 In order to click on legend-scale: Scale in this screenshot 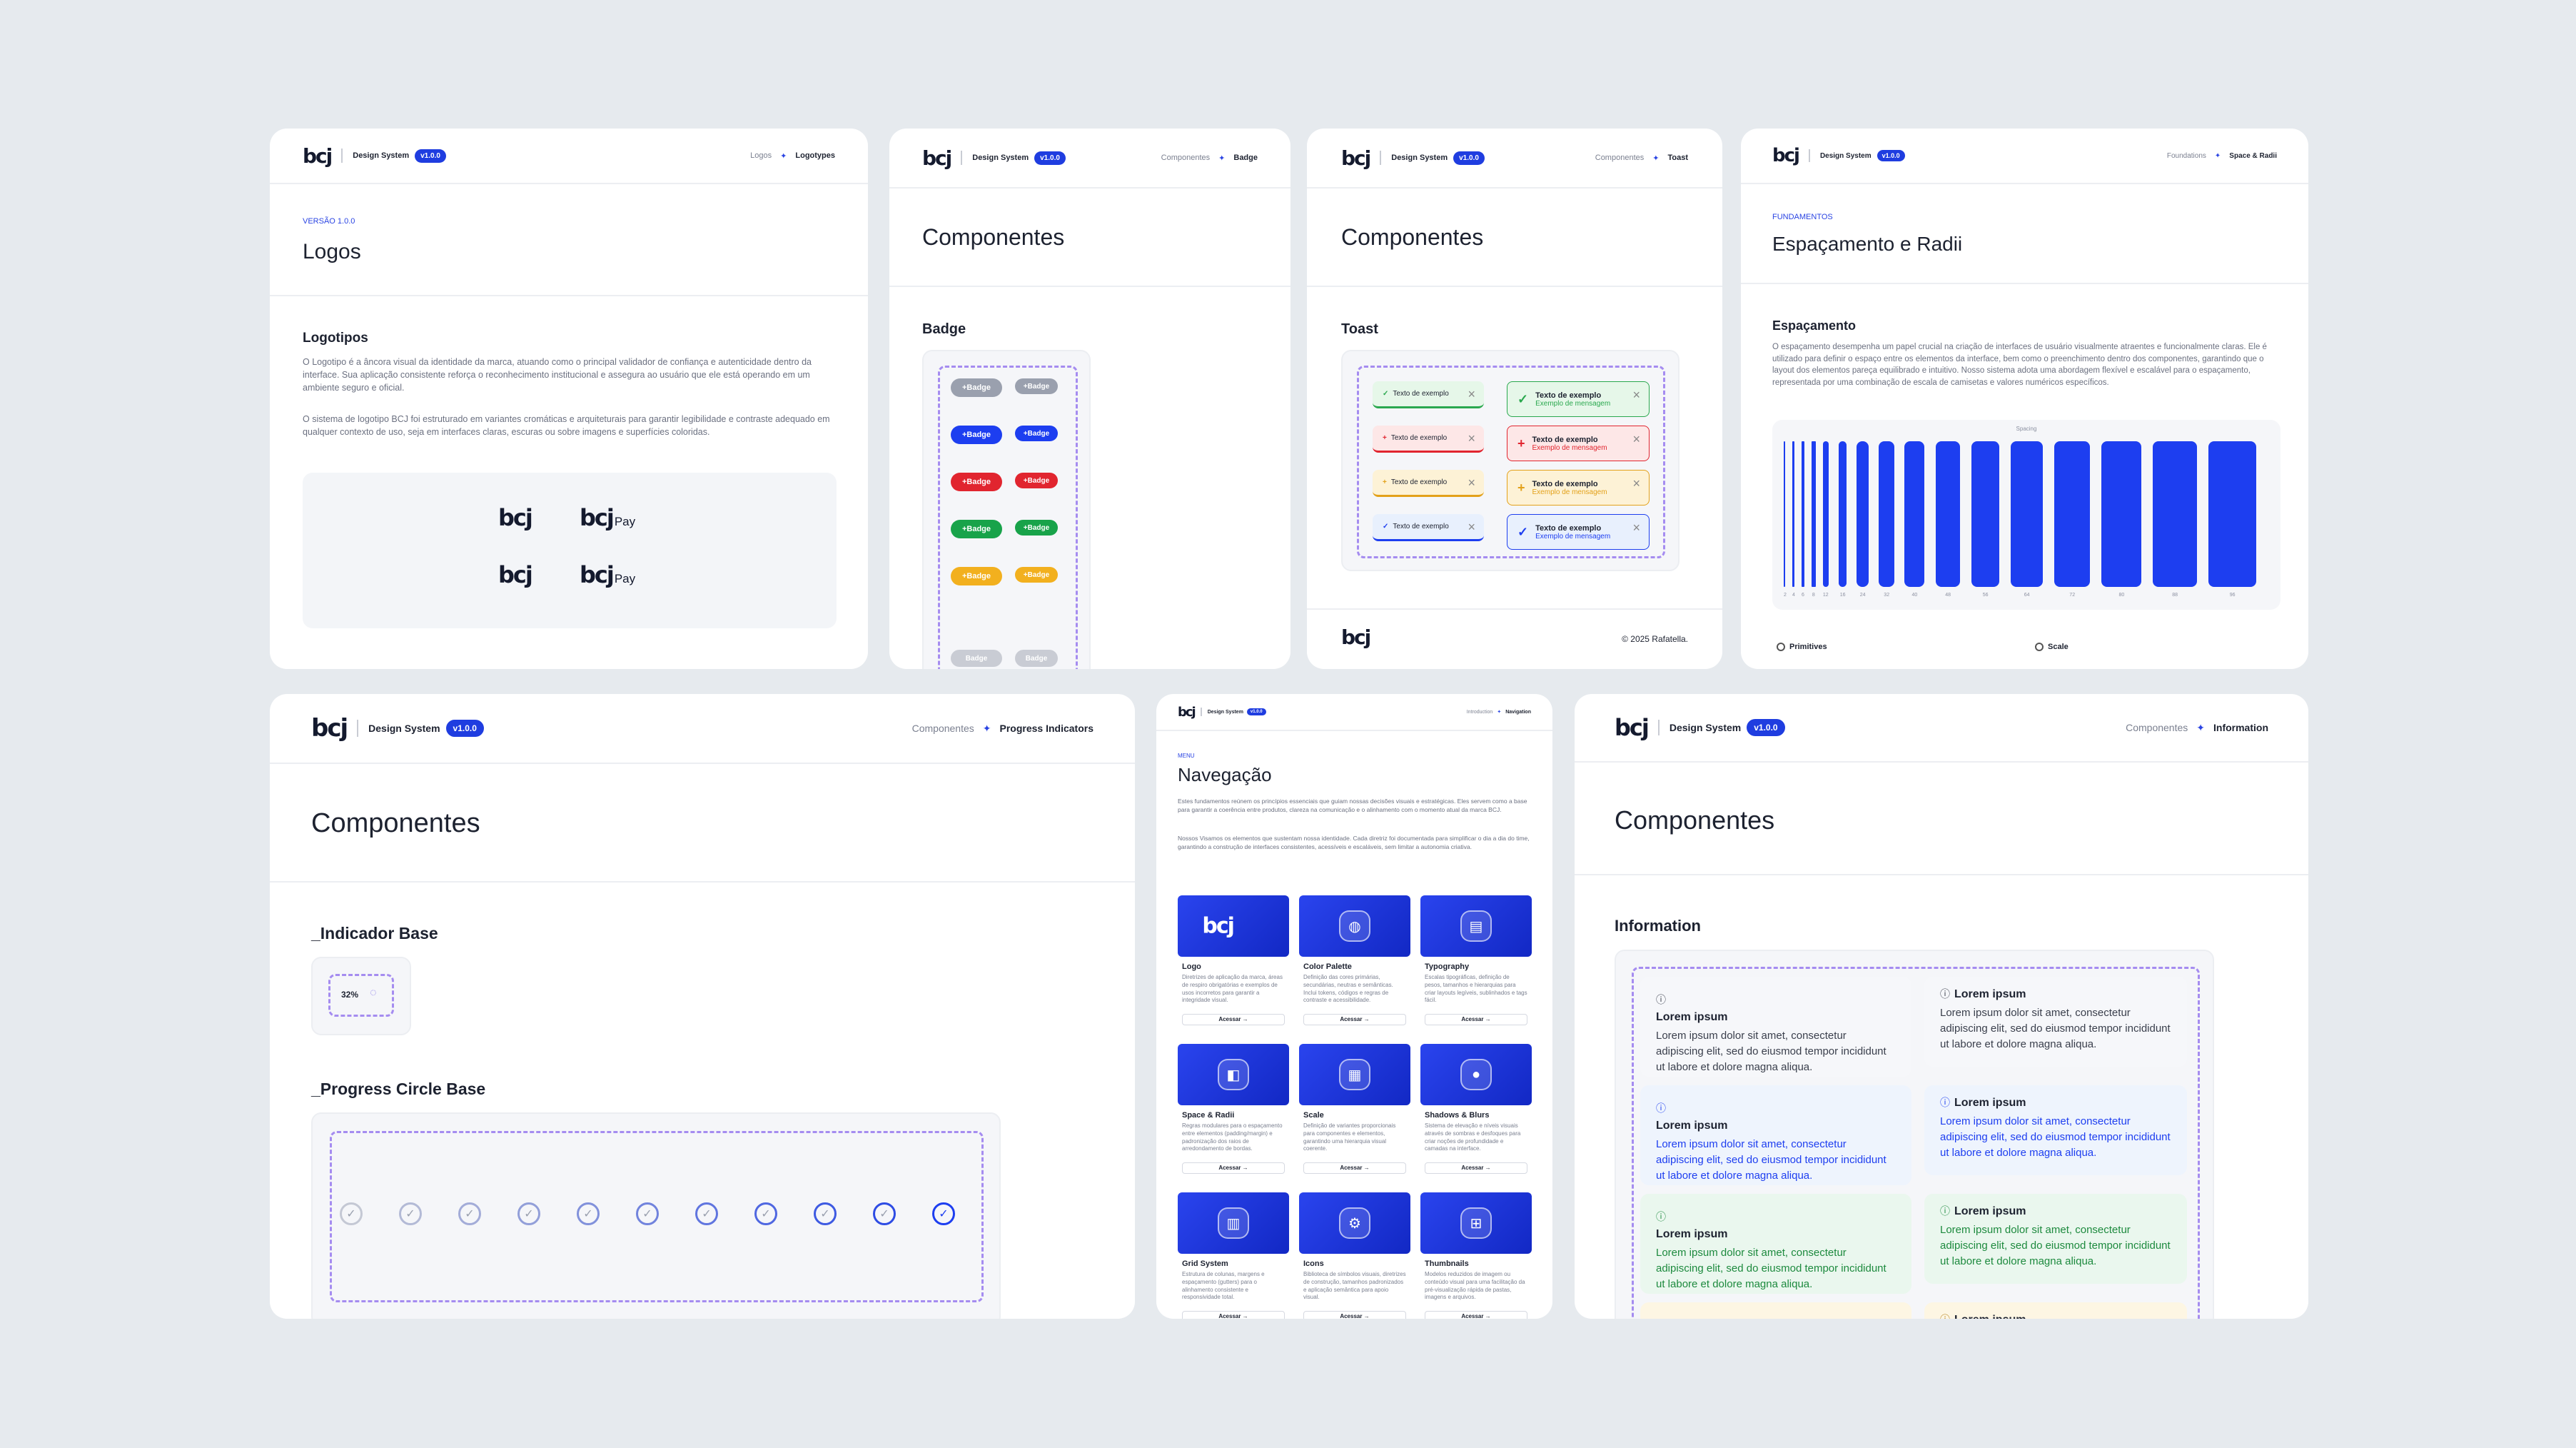, I will do `click(2052, 647)`.